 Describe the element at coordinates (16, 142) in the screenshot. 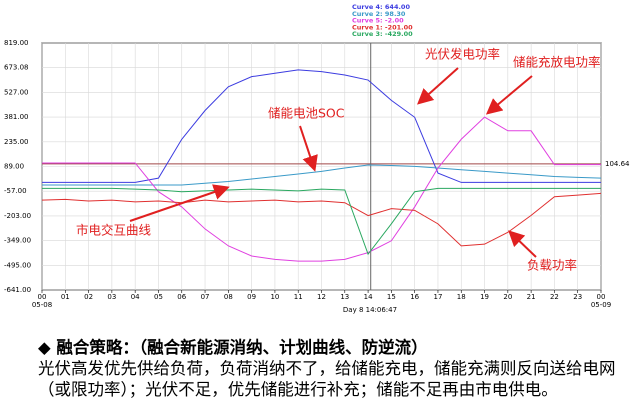

I see `y-tick-label: 235.00` at that location.